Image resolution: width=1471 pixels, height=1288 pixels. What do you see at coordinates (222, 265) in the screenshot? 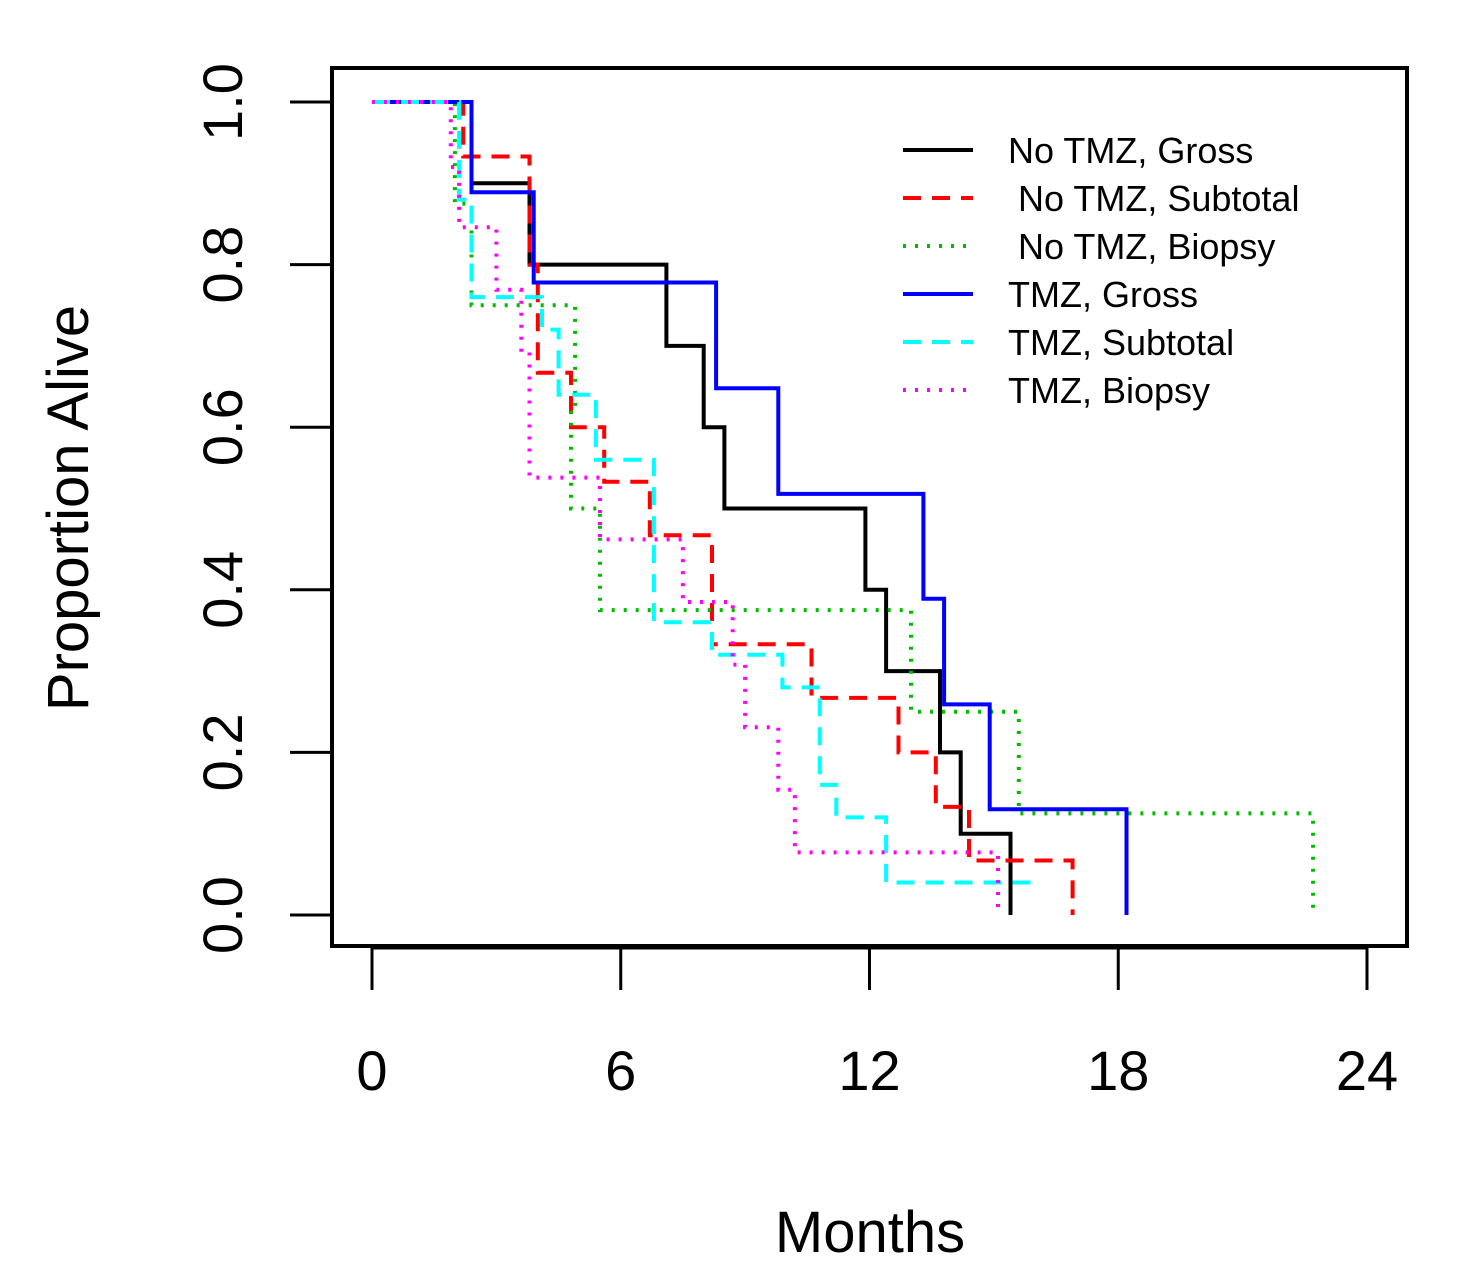
I see `y-tick-label: 0.8` at bounding box center [222, 265].